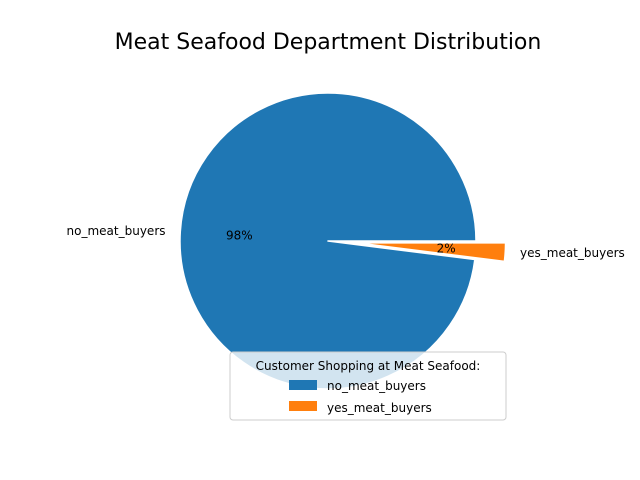 Image resolution: width=640 pixels, height=480 pixels. Describe the element at coordinates (376, 386) in the screenshot. I see `legend-entry-no-meat-buyers: no_meat_buyers` at that location.